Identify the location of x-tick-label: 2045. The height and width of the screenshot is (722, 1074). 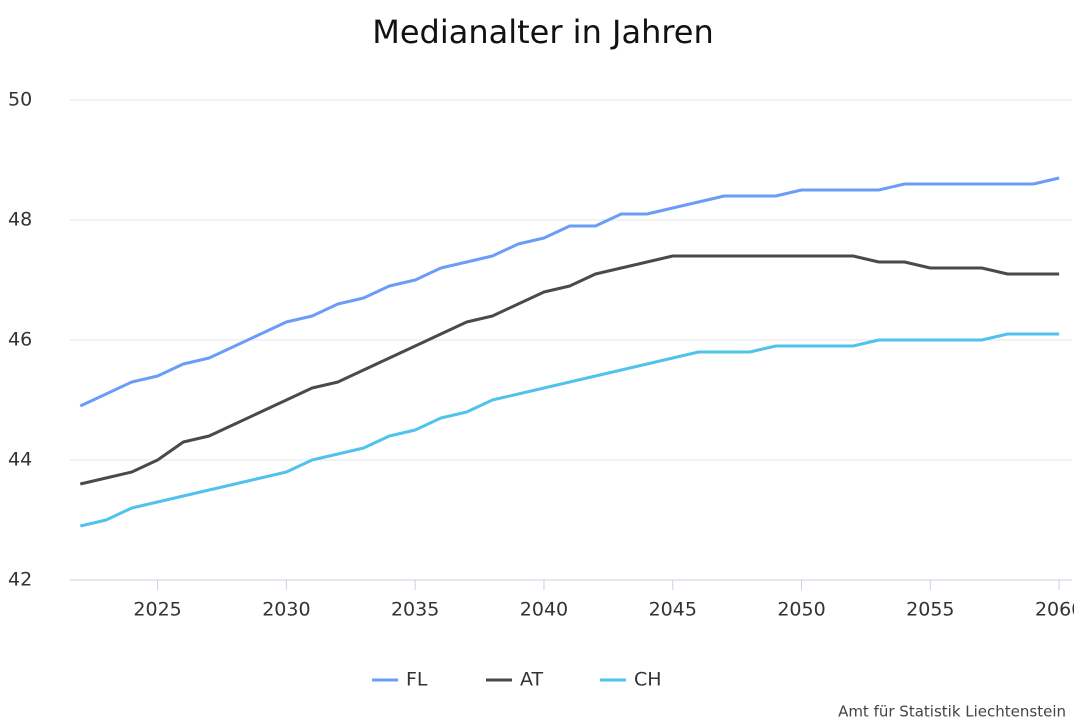
(673, 610).